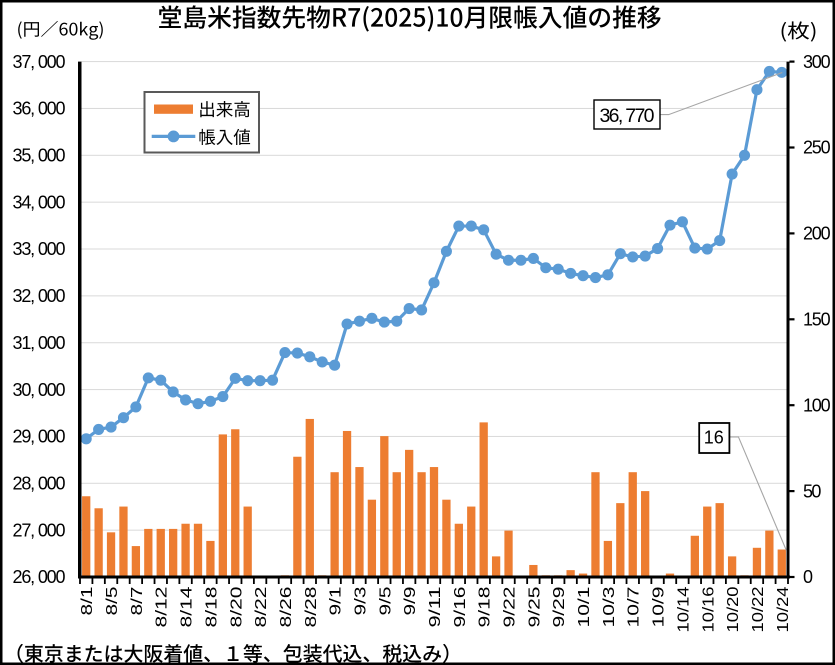 This screenshot has height=665, width=835. Describe the element at coordinates (187, 606) in the screenshot. I see `svg-text: 8/14` at that location.